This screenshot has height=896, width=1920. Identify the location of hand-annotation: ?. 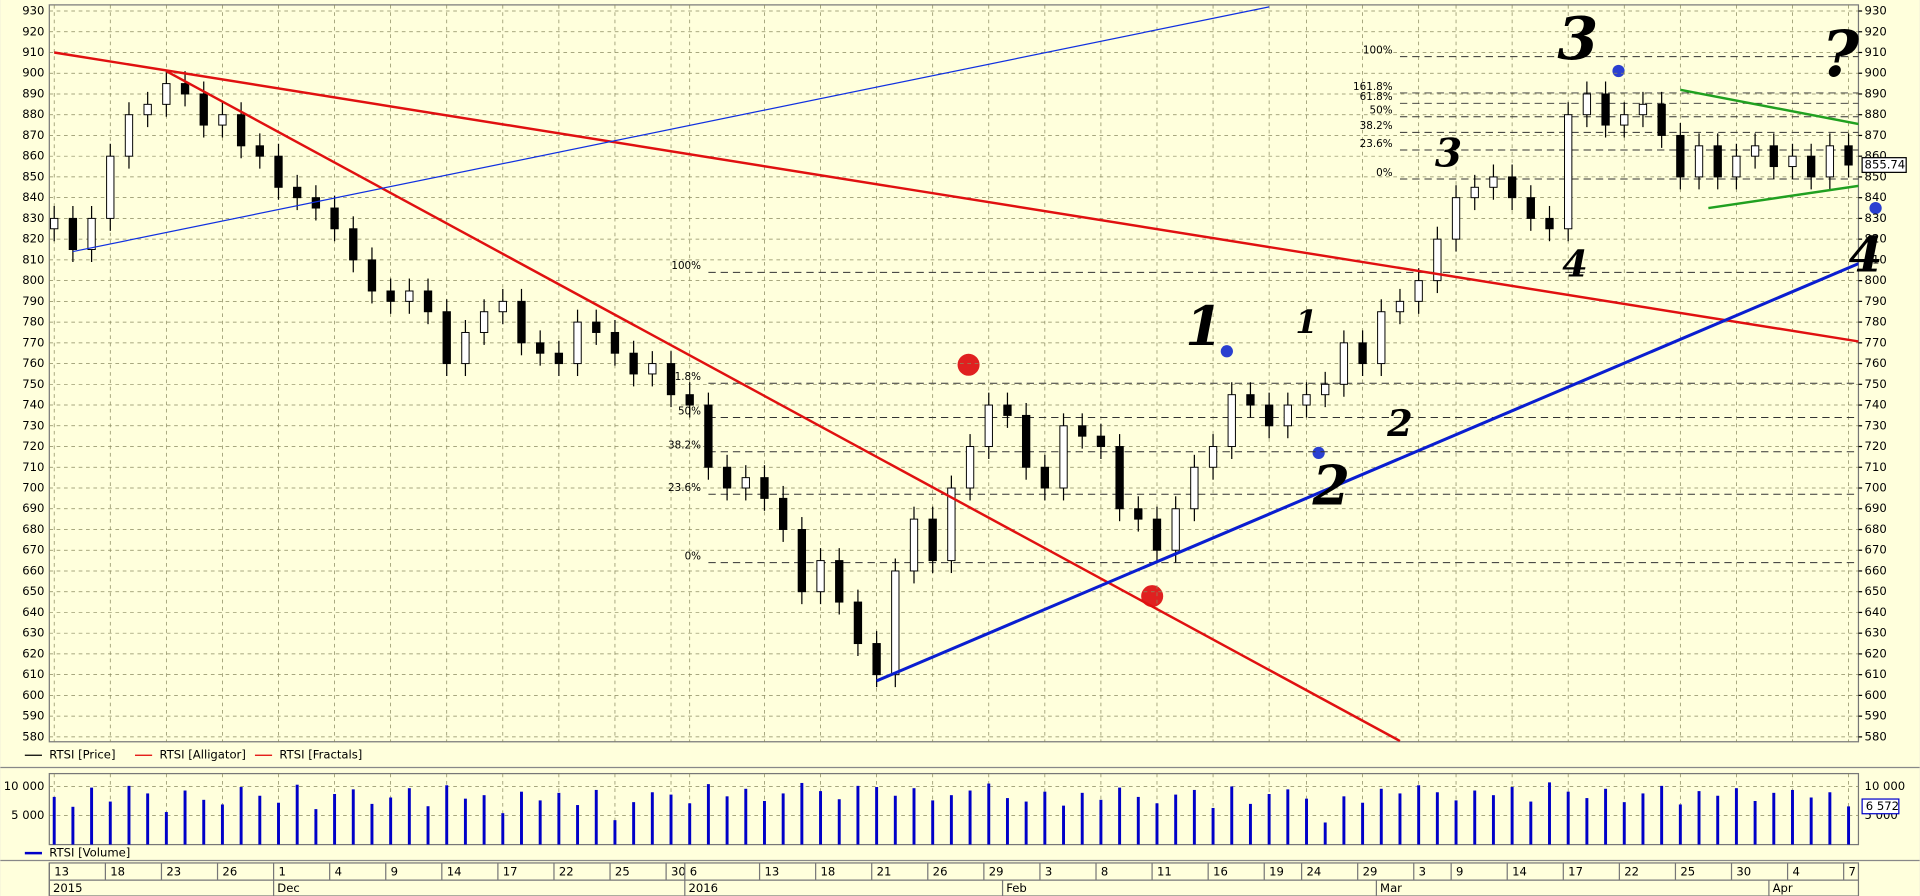
(1841, 54).